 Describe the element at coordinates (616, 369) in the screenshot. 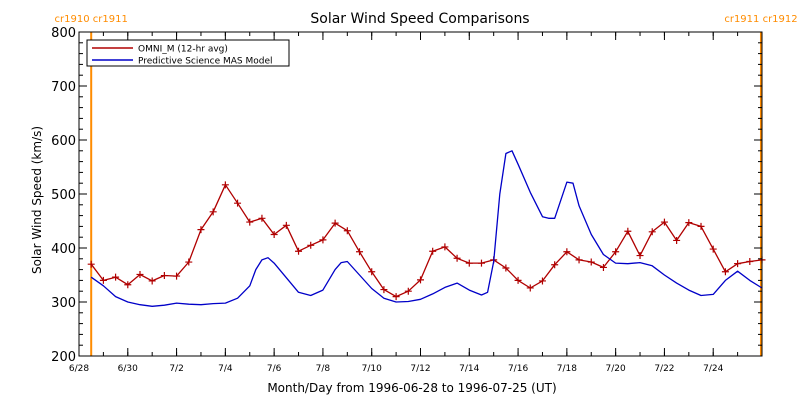

I see `x-tick-label: 7/20` at that location.